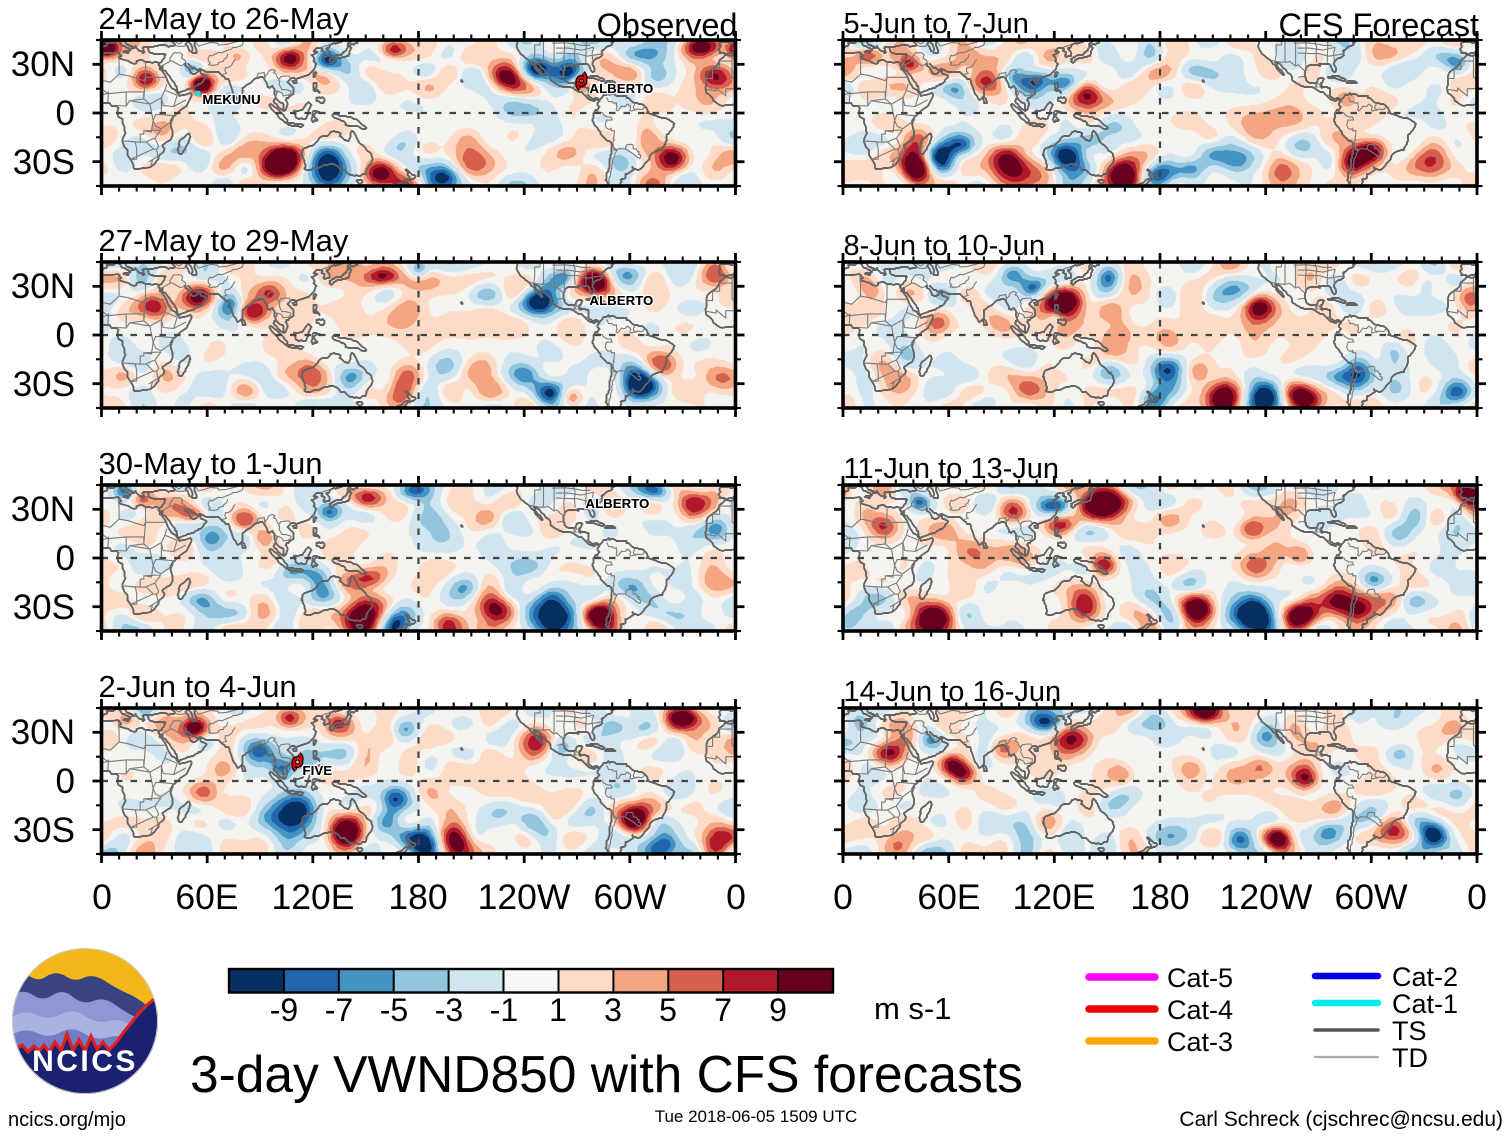 The width and height of the screenshot is (1510, 1142). What do you see at coordinates (613, 1010) in the screenshot?
I see `svg-text: 3` at bounding box center [613, 1010].